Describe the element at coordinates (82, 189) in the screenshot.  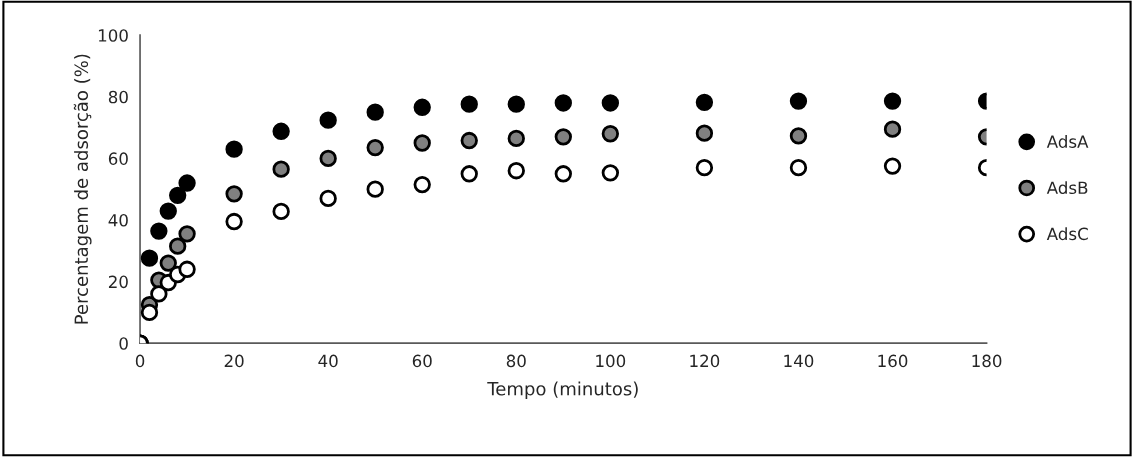
I see `y-axis-title: Percentagem de adsorção (%)` at that location.